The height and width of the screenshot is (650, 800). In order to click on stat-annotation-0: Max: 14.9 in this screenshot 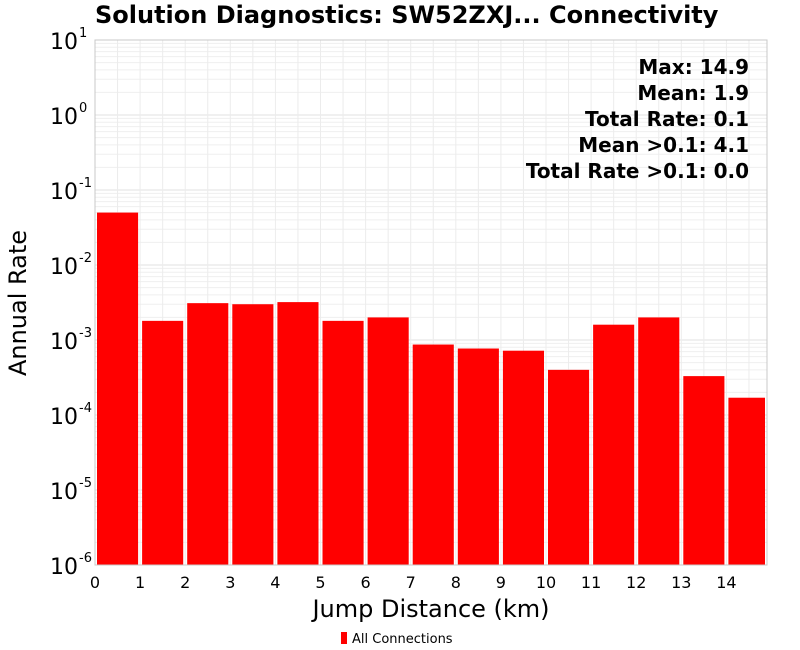, I will do `click(693, 67)`.